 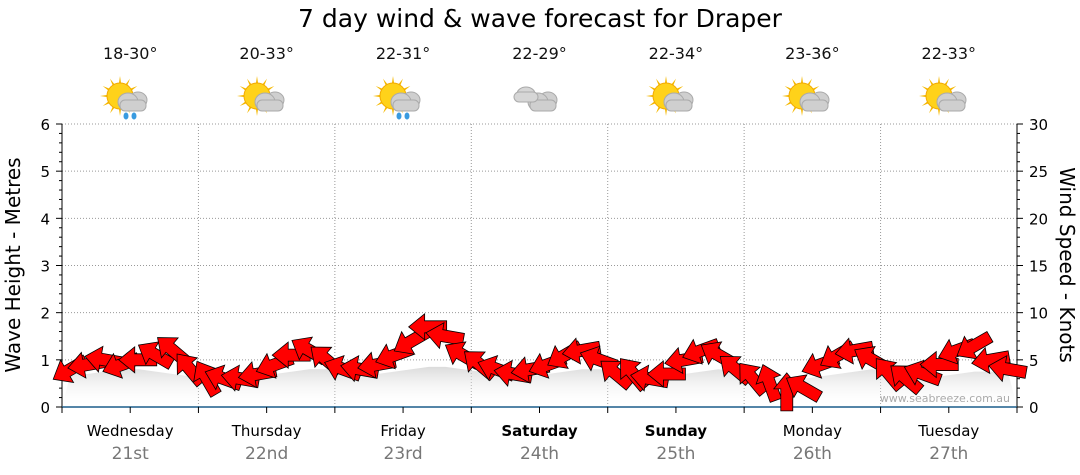 What do you see at coordinates (948, 454) in the screenshot?
I see `day-date-label: 27th` at bounding box center [948, 454].